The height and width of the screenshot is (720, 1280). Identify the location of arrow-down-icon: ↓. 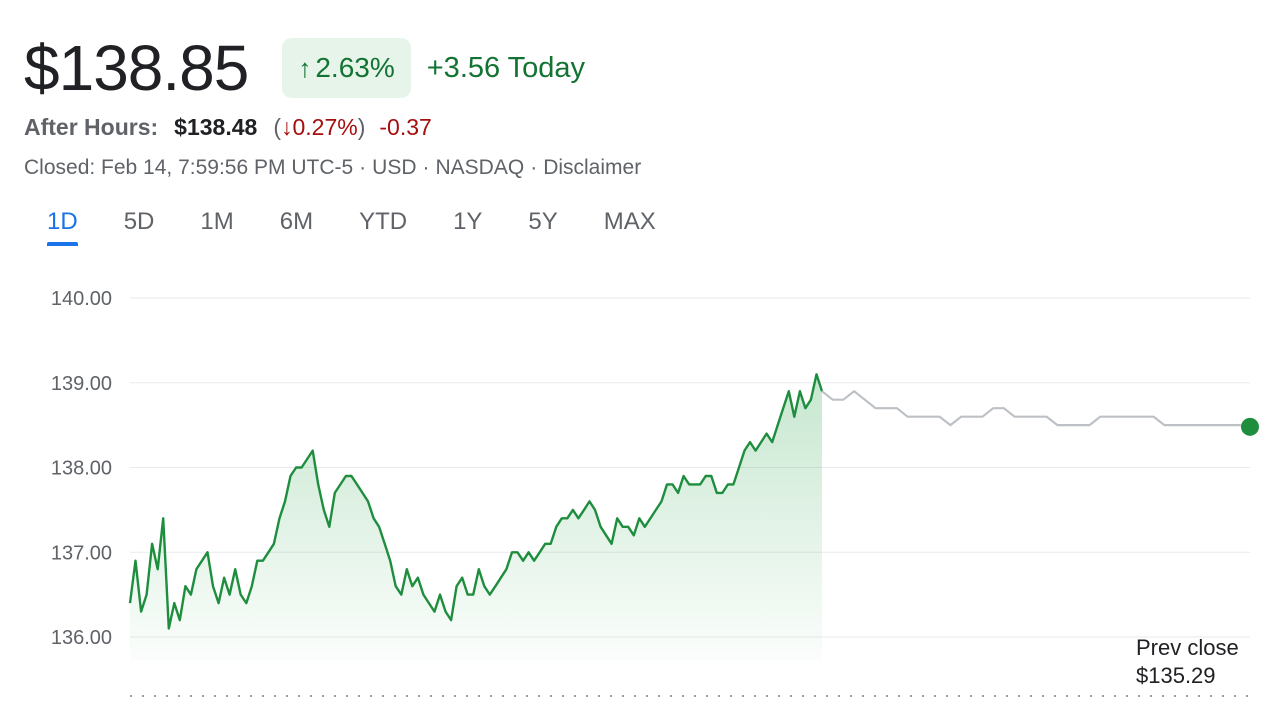
(286, 127).